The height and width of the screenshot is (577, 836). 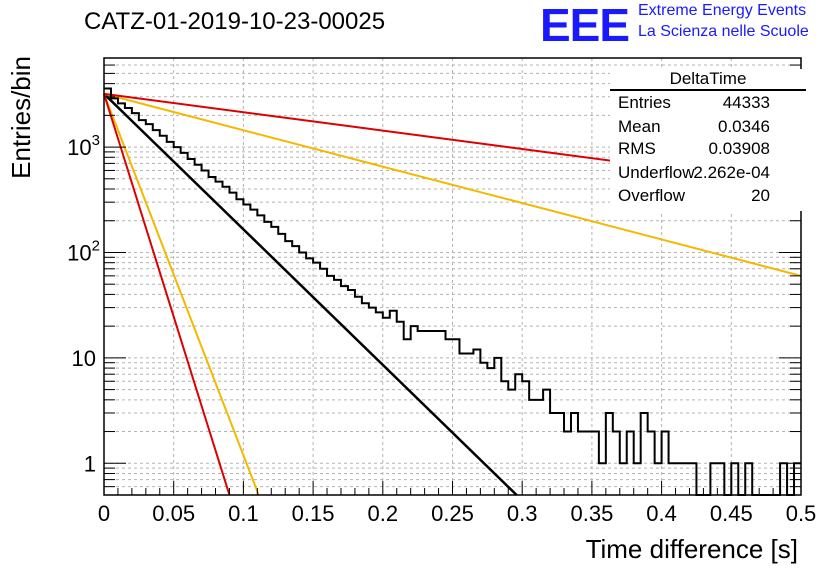 What do you see at coordinates (173, 513) in the screenshot?
I see `x-tick-label: 0.05` at bounding box center [173, 513].